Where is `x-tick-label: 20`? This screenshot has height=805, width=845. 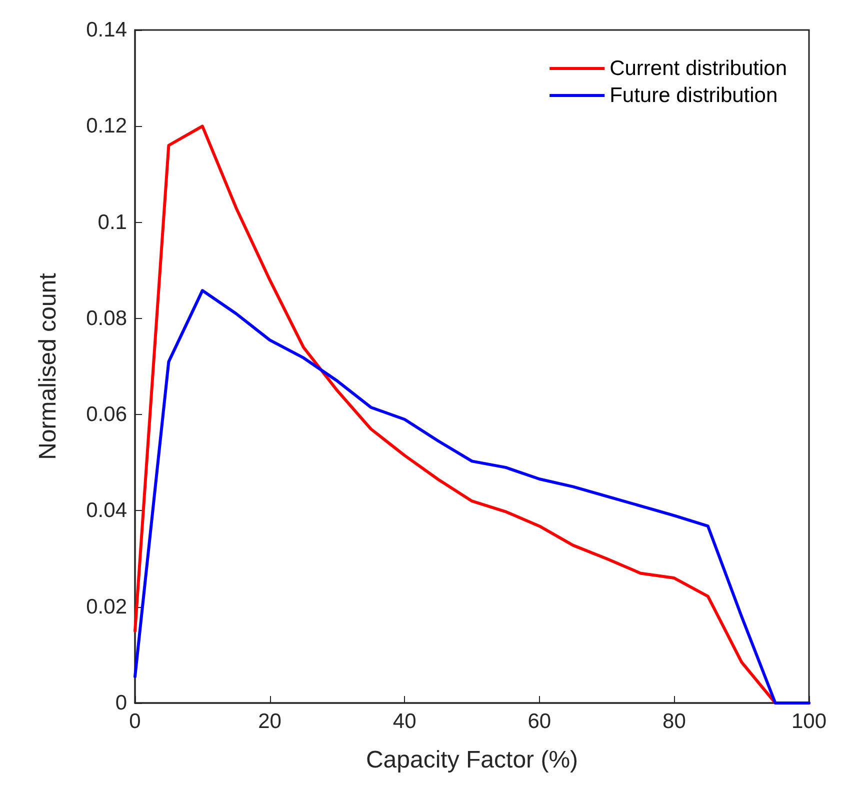
x-tick-label: 20 is located at coordinates (270, 721).